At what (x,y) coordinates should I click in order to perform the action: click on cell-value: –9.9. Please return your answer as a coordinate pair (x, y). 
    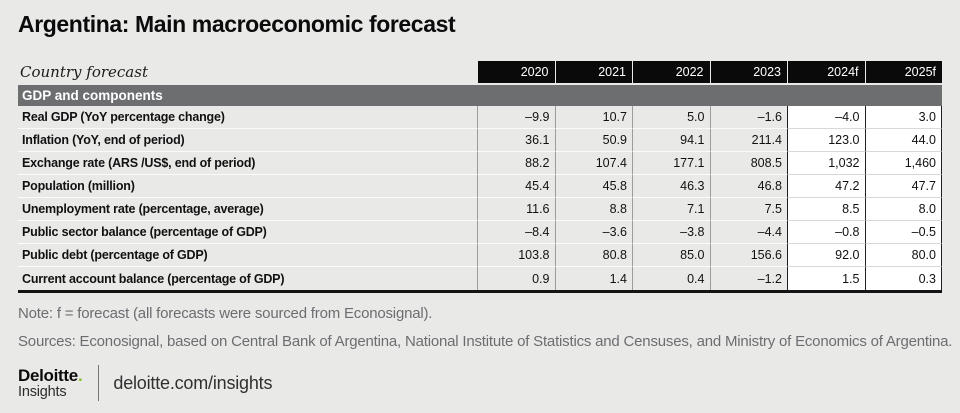
    Looking at the image, I should click on (516, 117).